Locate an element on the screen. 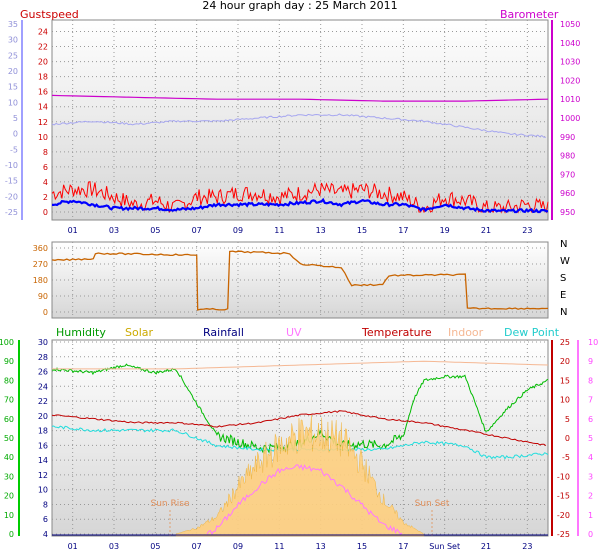 Image resolution: width=600 pixels, height=555 pixels. compass-label: S is located at coordinates (563, 278).